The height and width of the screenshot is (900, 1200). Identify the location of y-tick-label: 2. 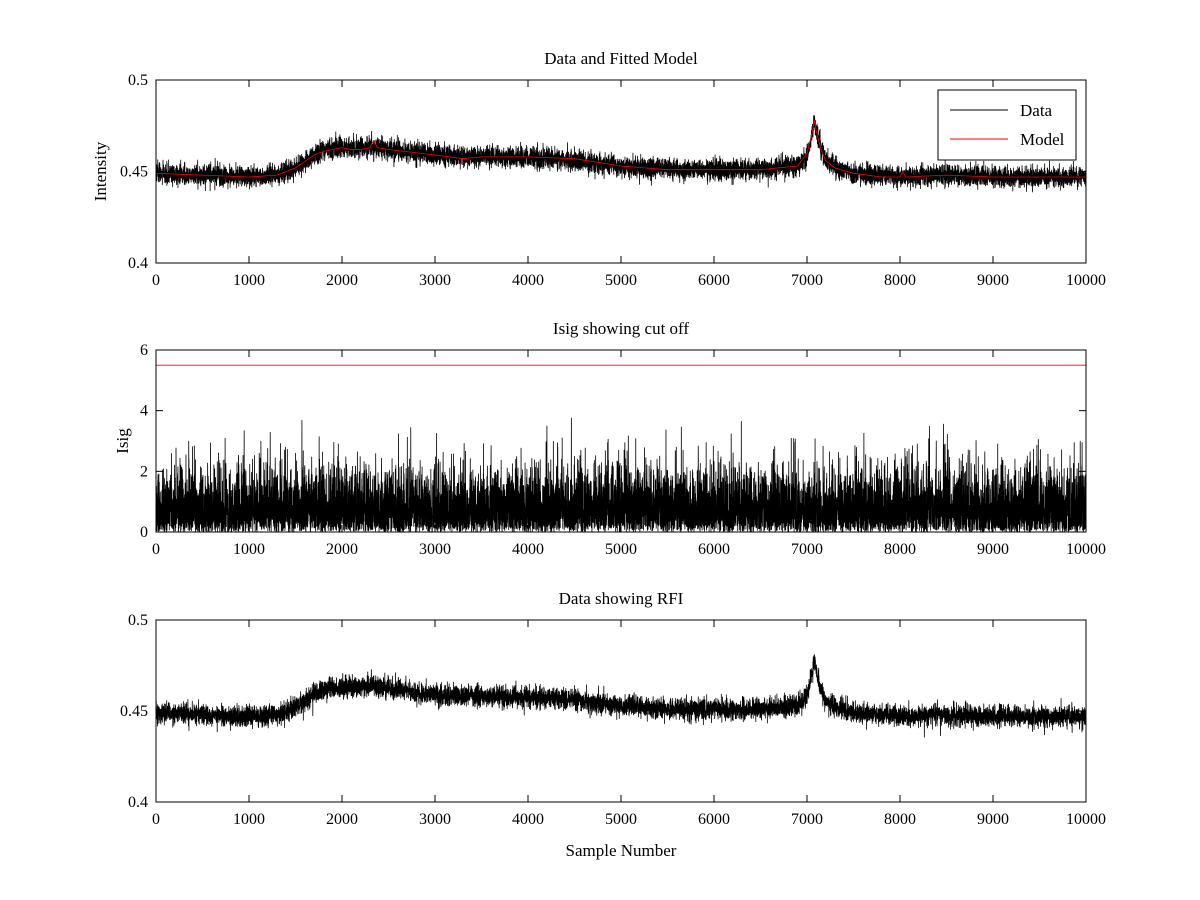
(144, 471).